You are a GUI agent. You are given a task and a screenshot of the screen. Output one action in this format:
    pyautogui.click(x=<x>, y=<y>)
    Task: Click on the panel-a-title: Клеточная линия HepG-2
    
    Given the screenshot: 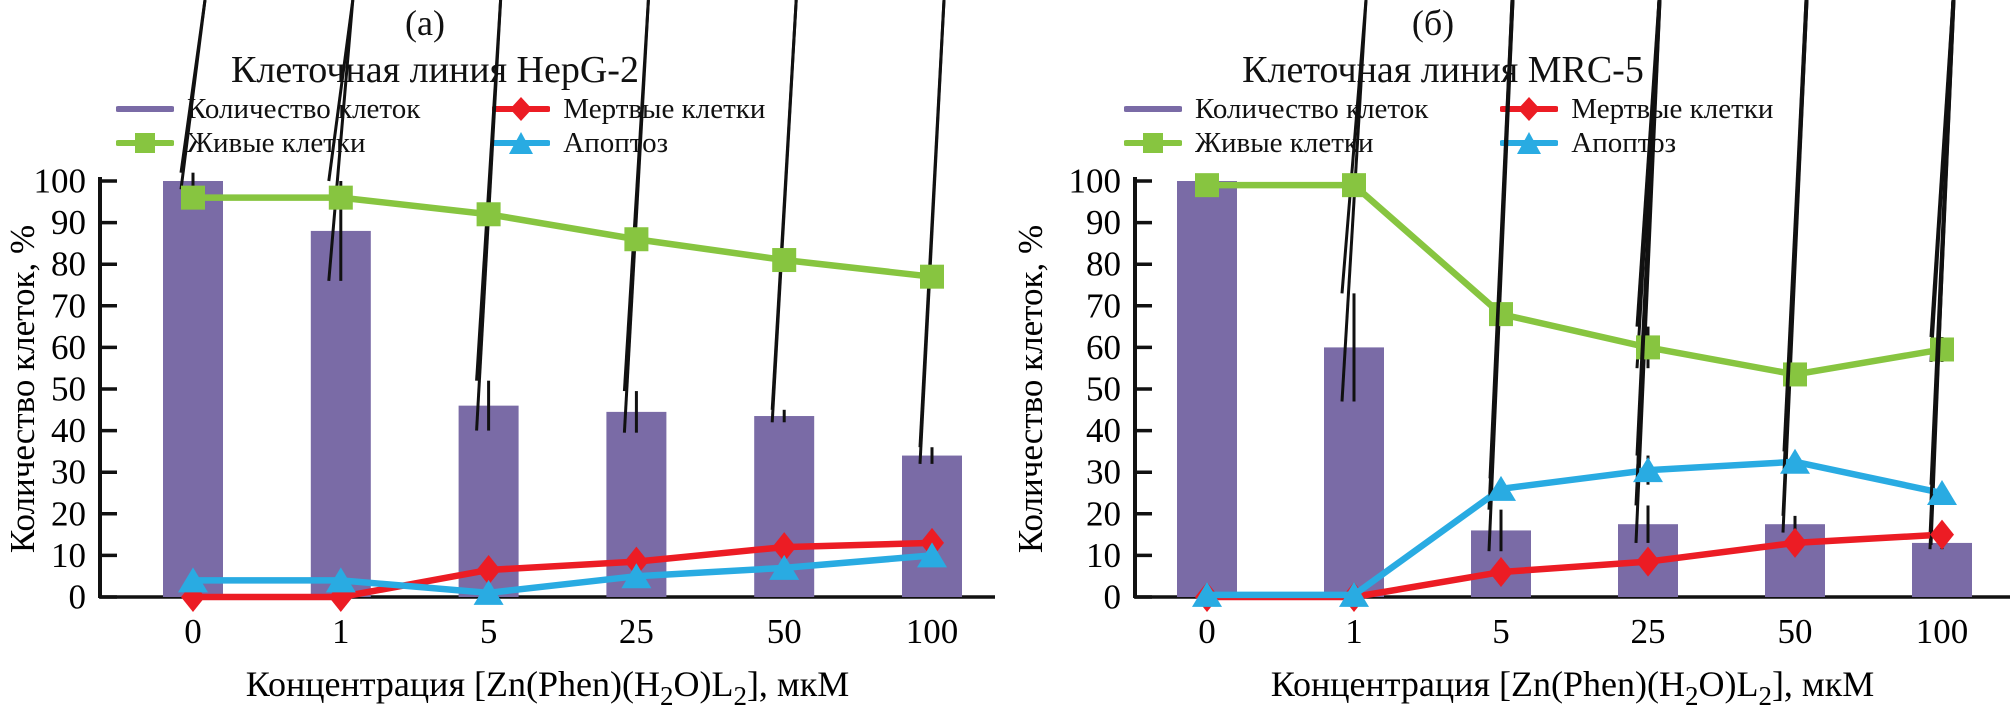 What is the action you would take?
    pyautogui.click(x=435, y=70)
    